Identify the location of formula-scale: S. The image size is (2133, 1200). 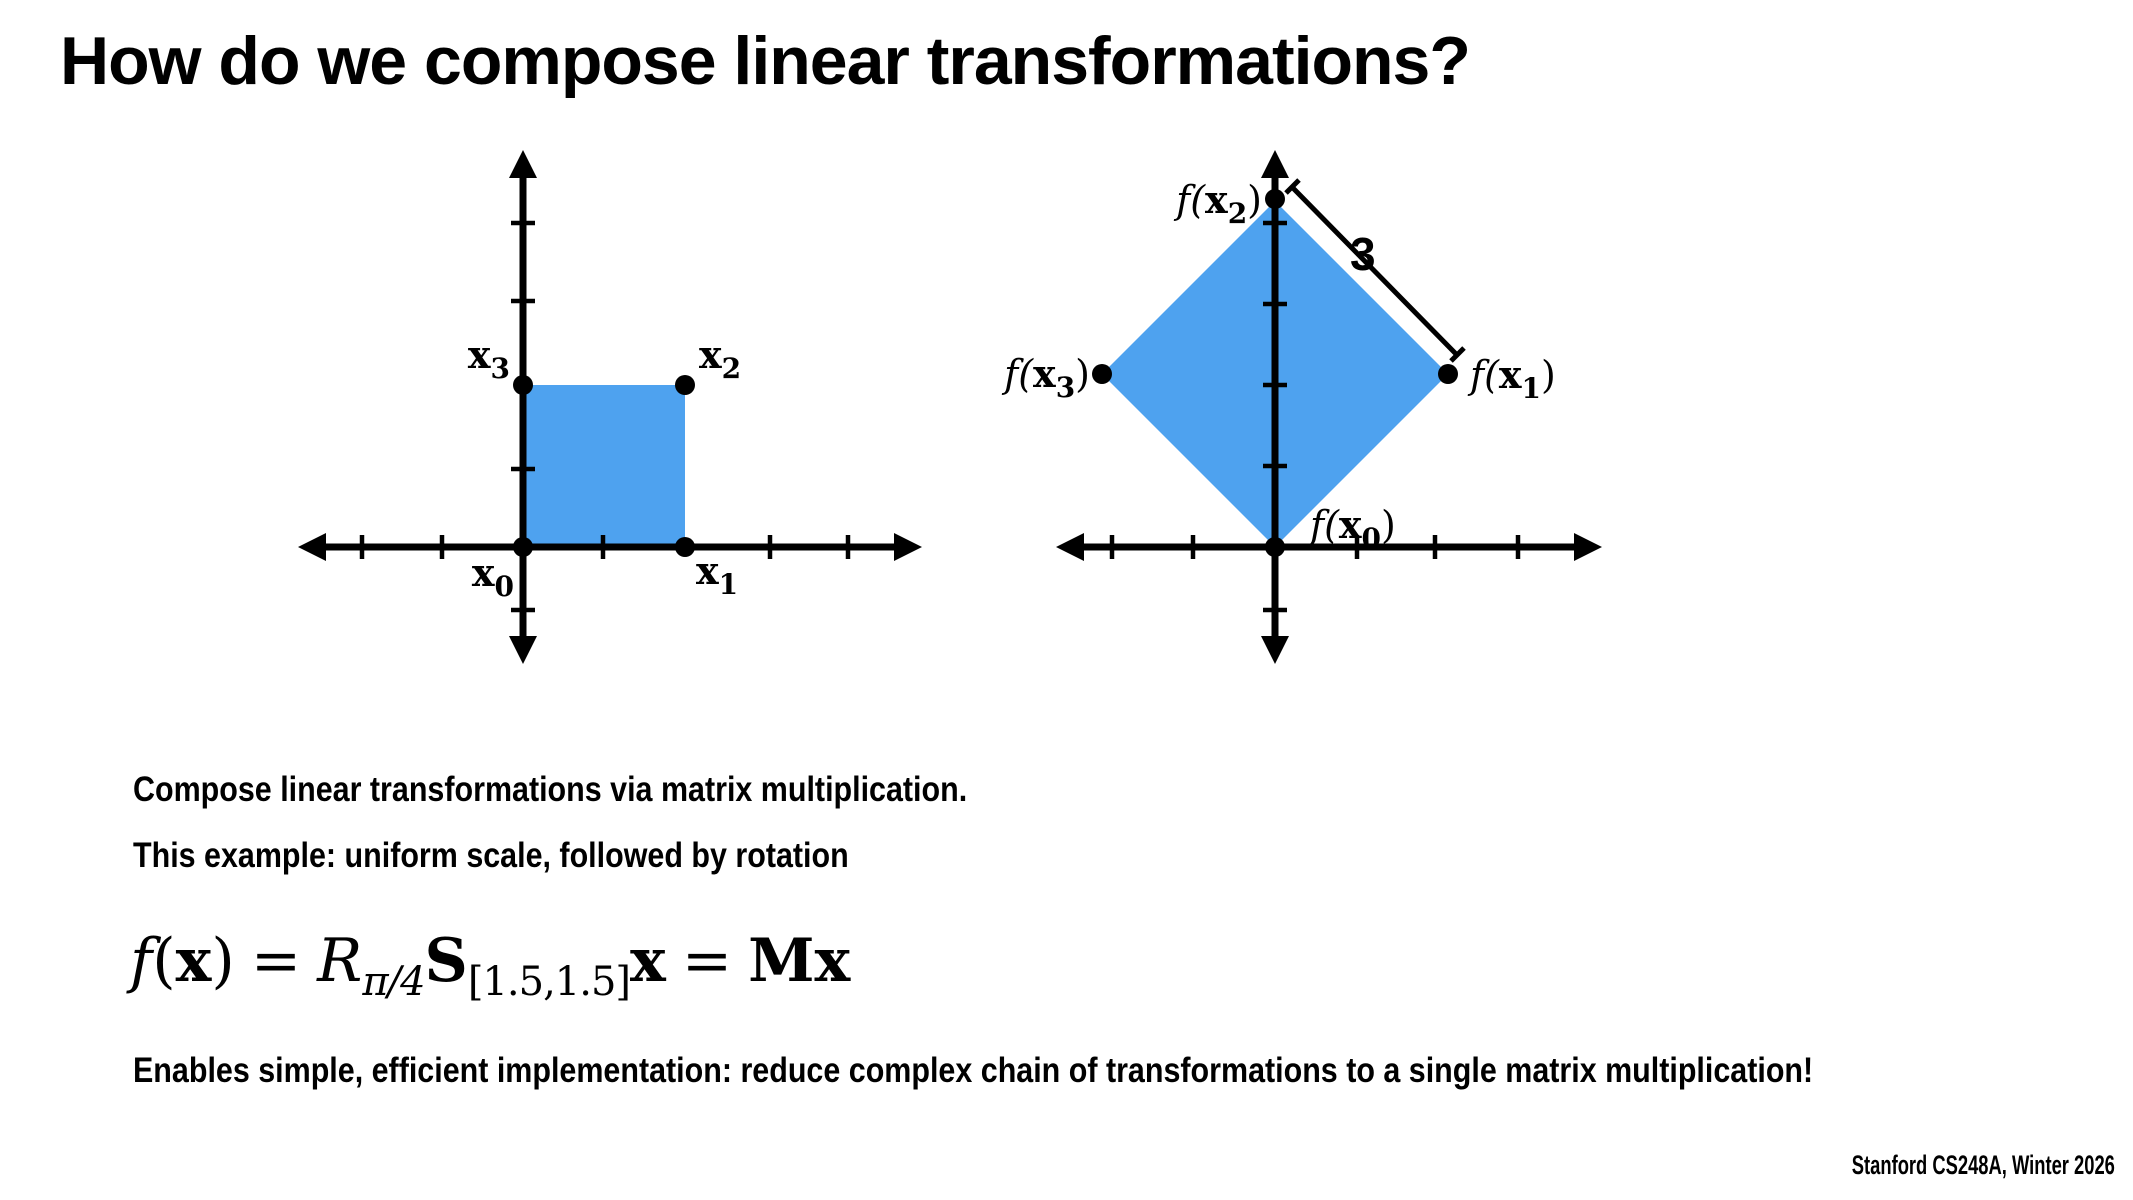
(446, 961).